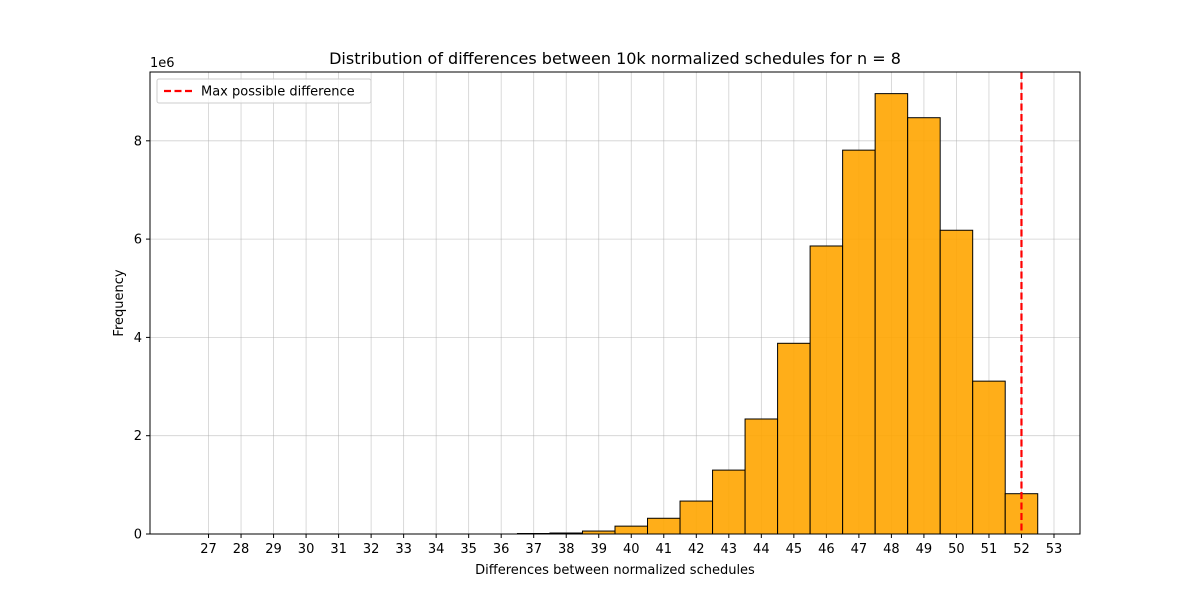 The width and height of the screenshot is (1200, 600). What do you see at coordinates (989, 549) in the screenshot?
I see `x-tick-label: 51` at bounding box center [989, 549].